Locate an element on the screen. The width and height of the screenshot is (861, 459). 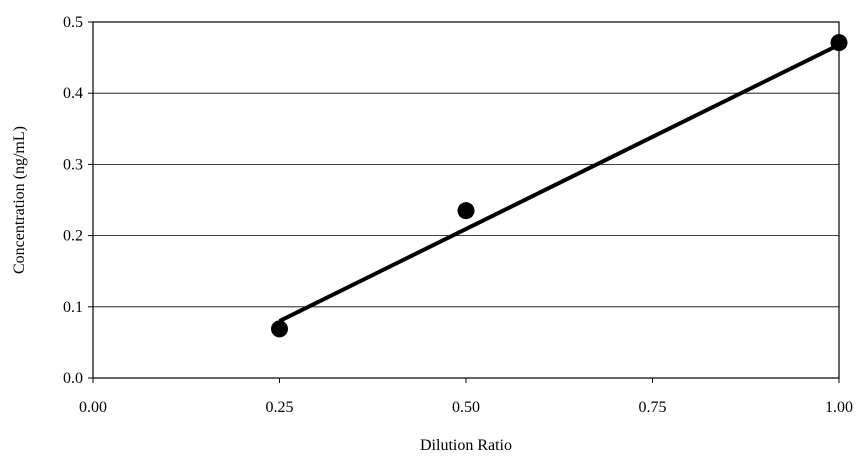
x-tick-label: 0.25 is located at coordinates (280, 407).